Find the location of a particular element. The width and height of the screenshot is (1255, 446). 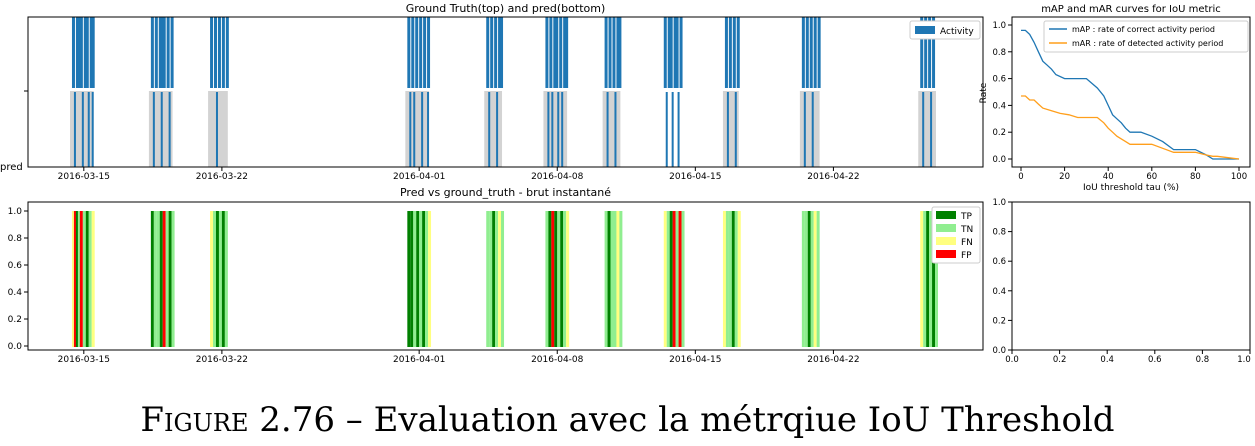

metrics-ytick-label: 0.6 is located at coordinates (999, 80).